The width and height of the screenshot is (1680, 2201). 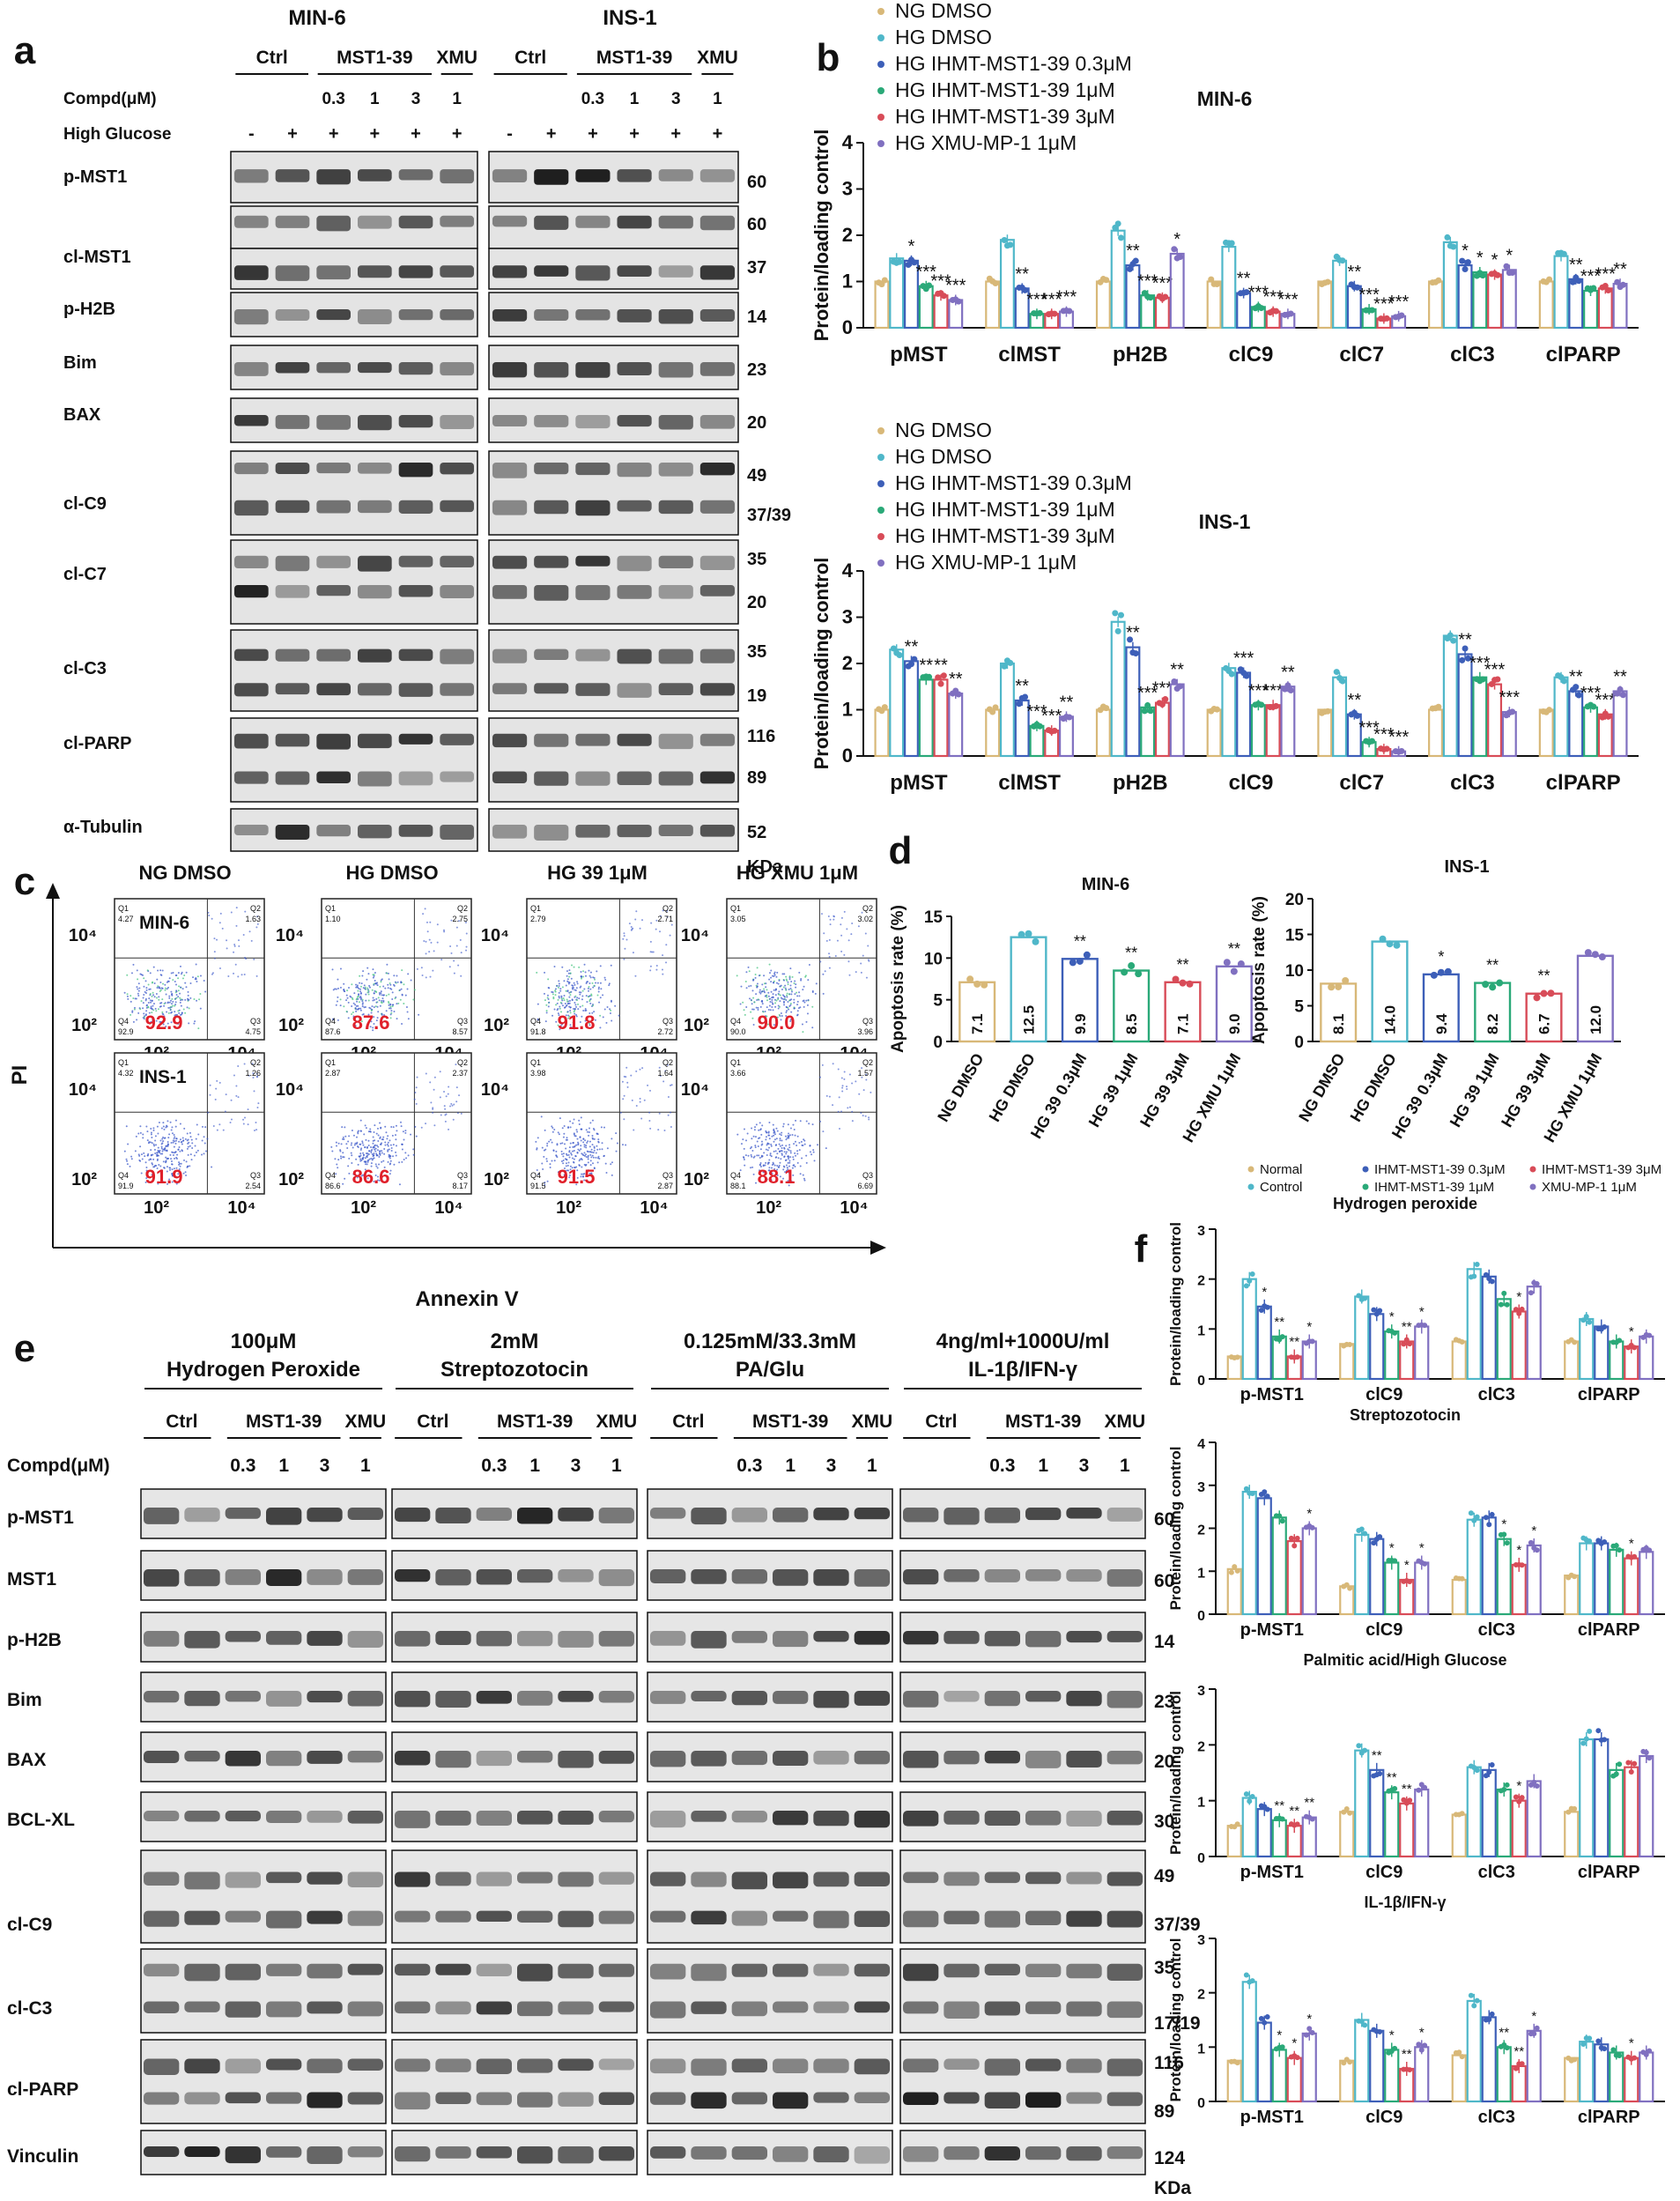 What do you see at coordinates (535, 1176) in the screenshot?
I see `quadrant-label: Q4` at bounding box center [535, 1176].